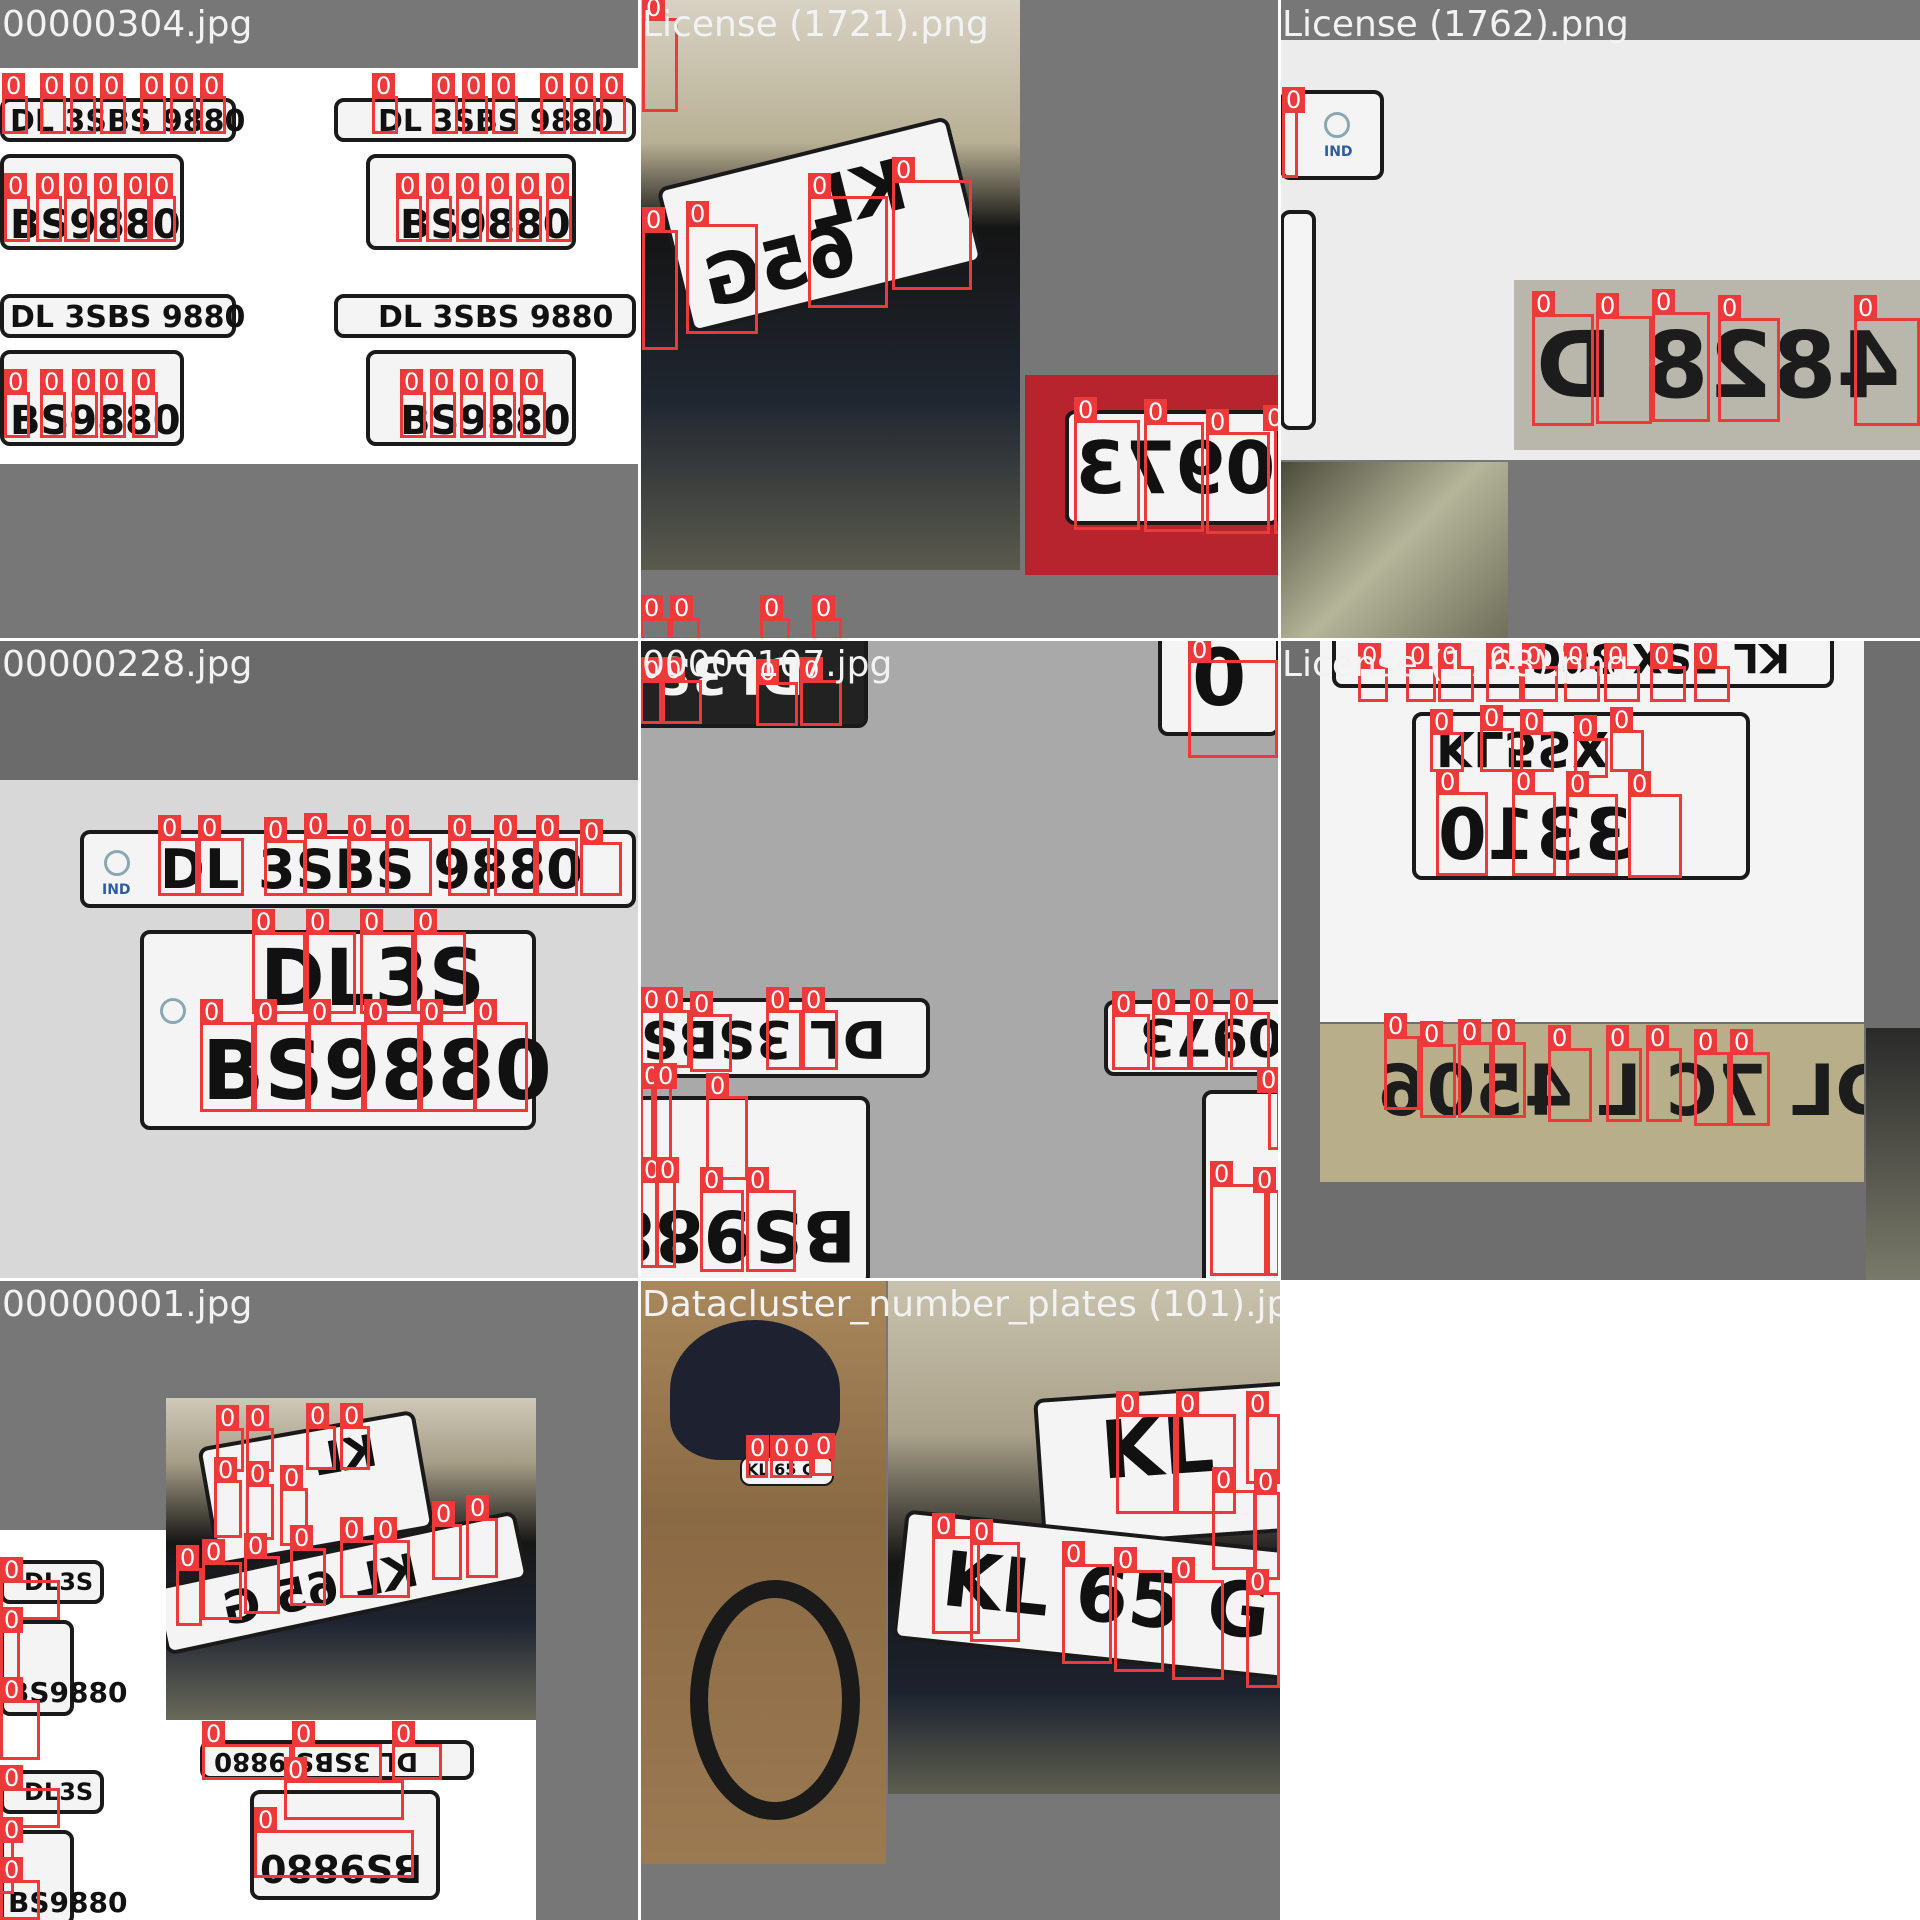  I want to click on plate: BS9880, so click(345, 1845).